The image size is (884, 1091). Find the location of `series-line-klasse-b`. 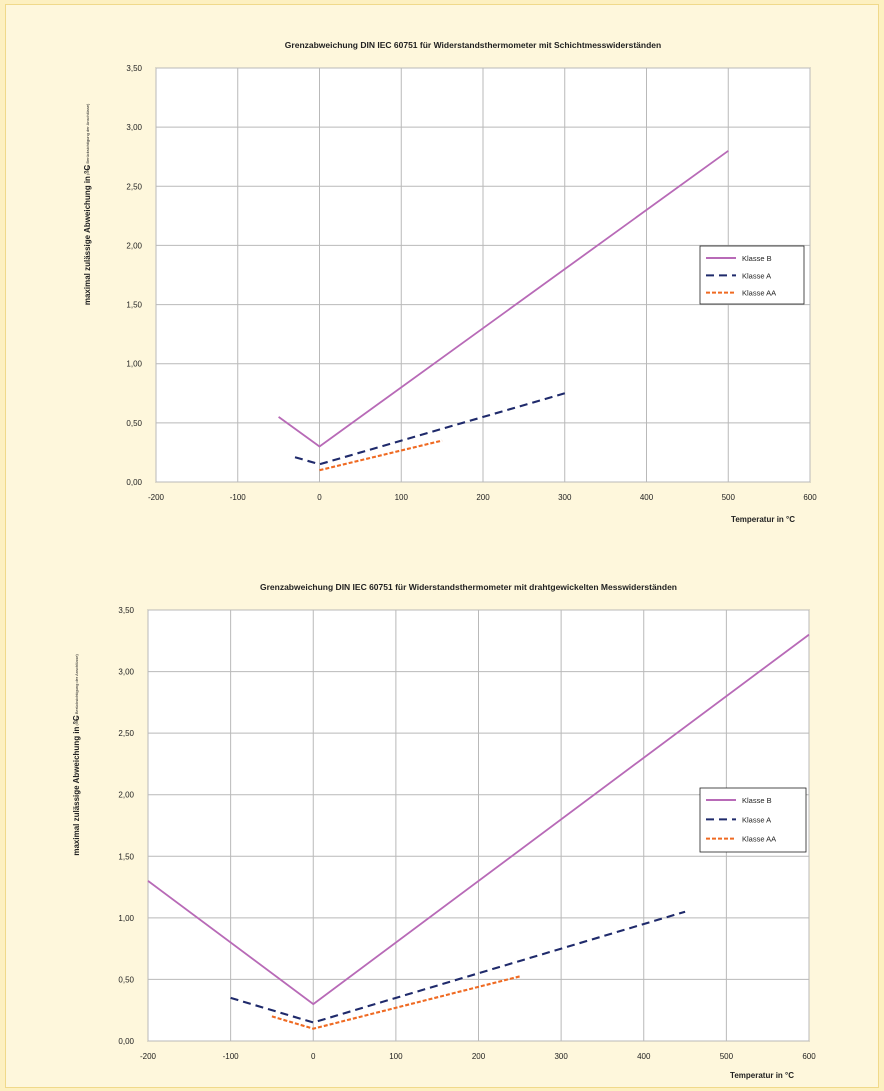

series-line-klasse-b is located at coordinates (503, 299).